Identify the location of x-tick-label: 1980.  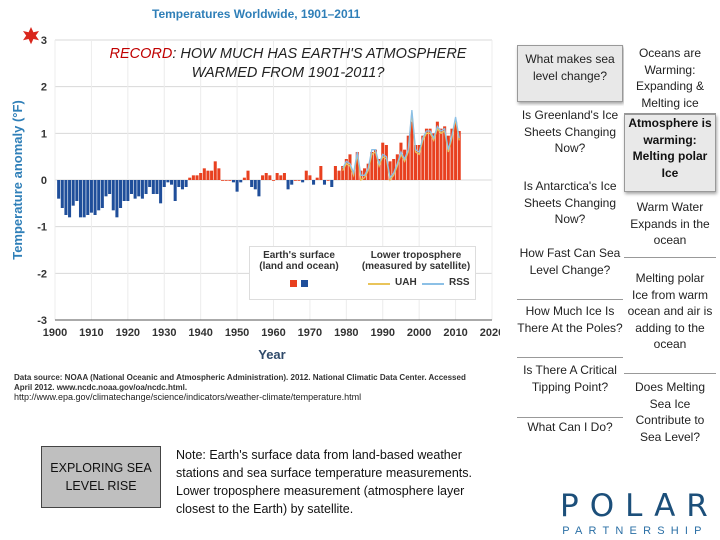
(346, 333).